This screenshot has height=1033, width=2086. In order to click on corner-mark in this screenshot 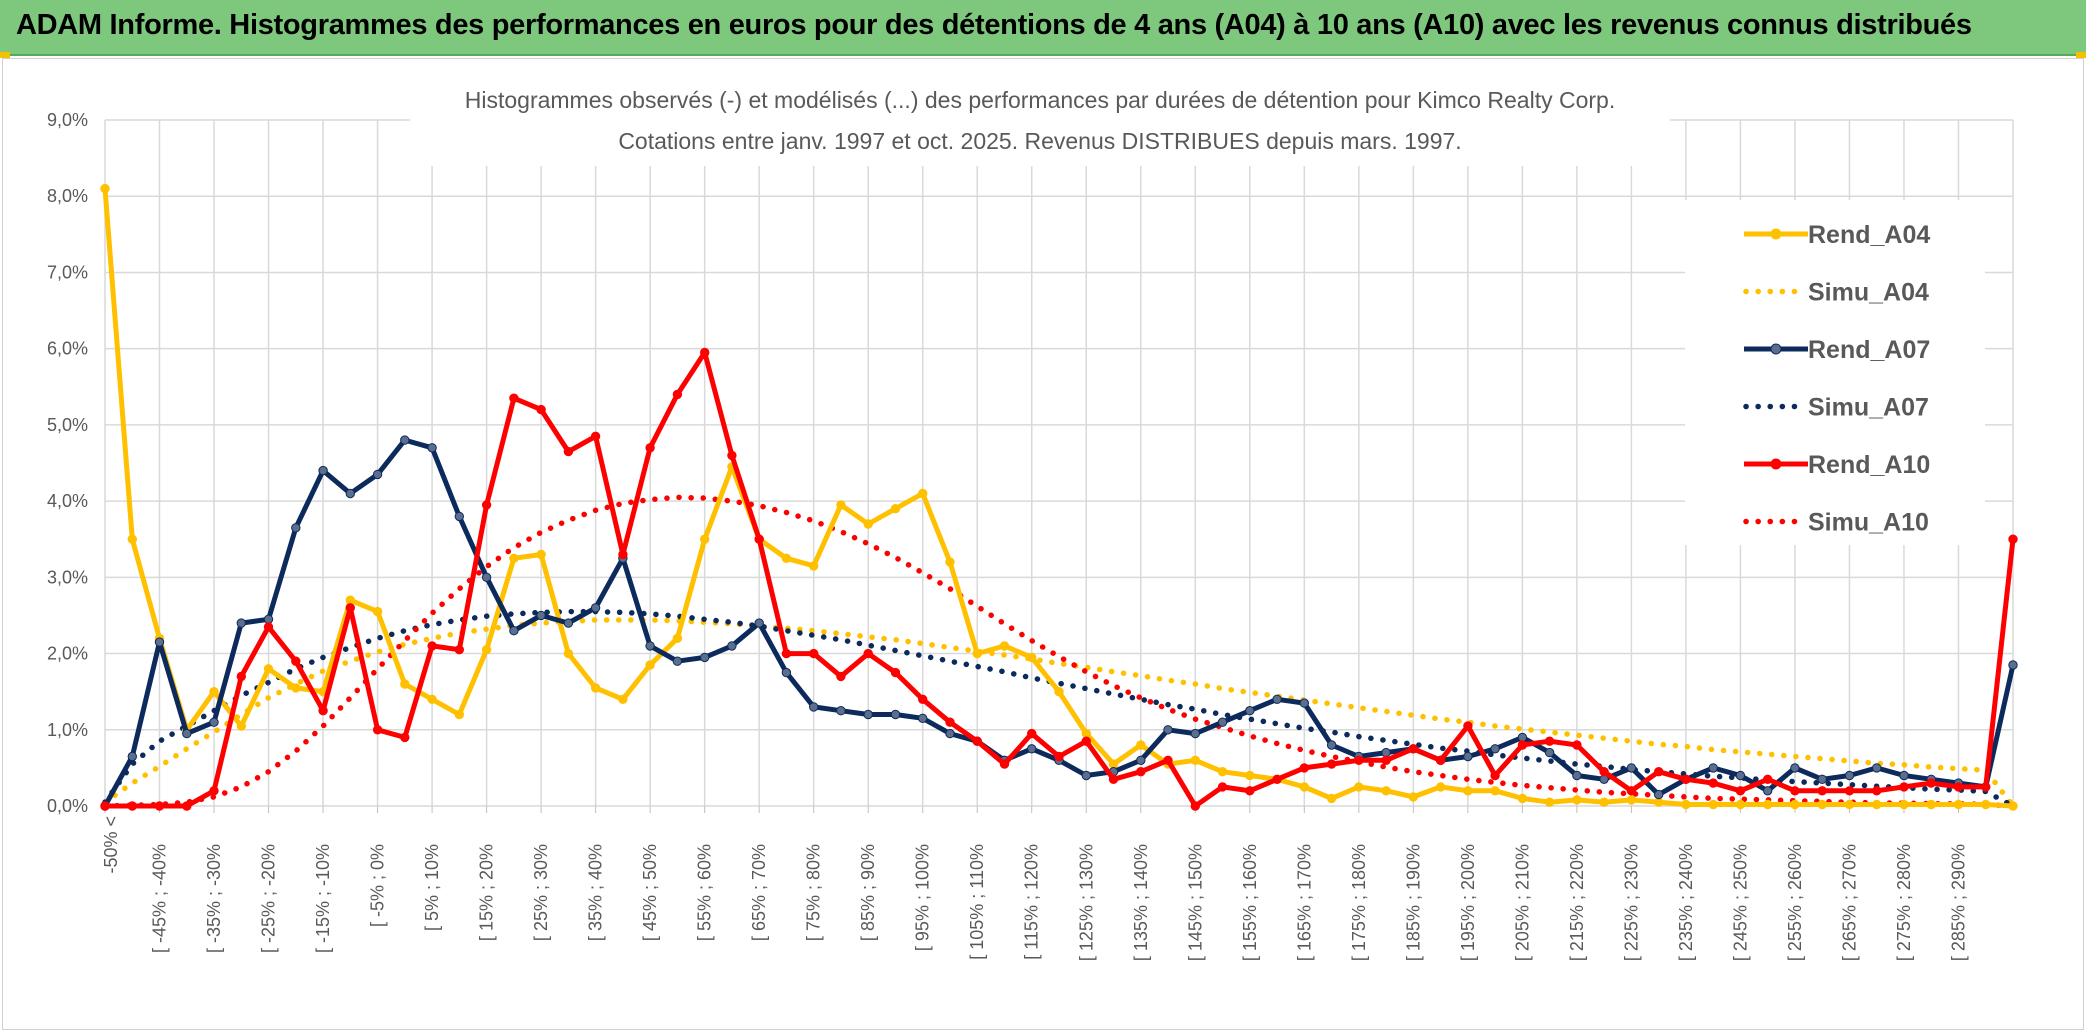, I will do `click(2081, 55)`.